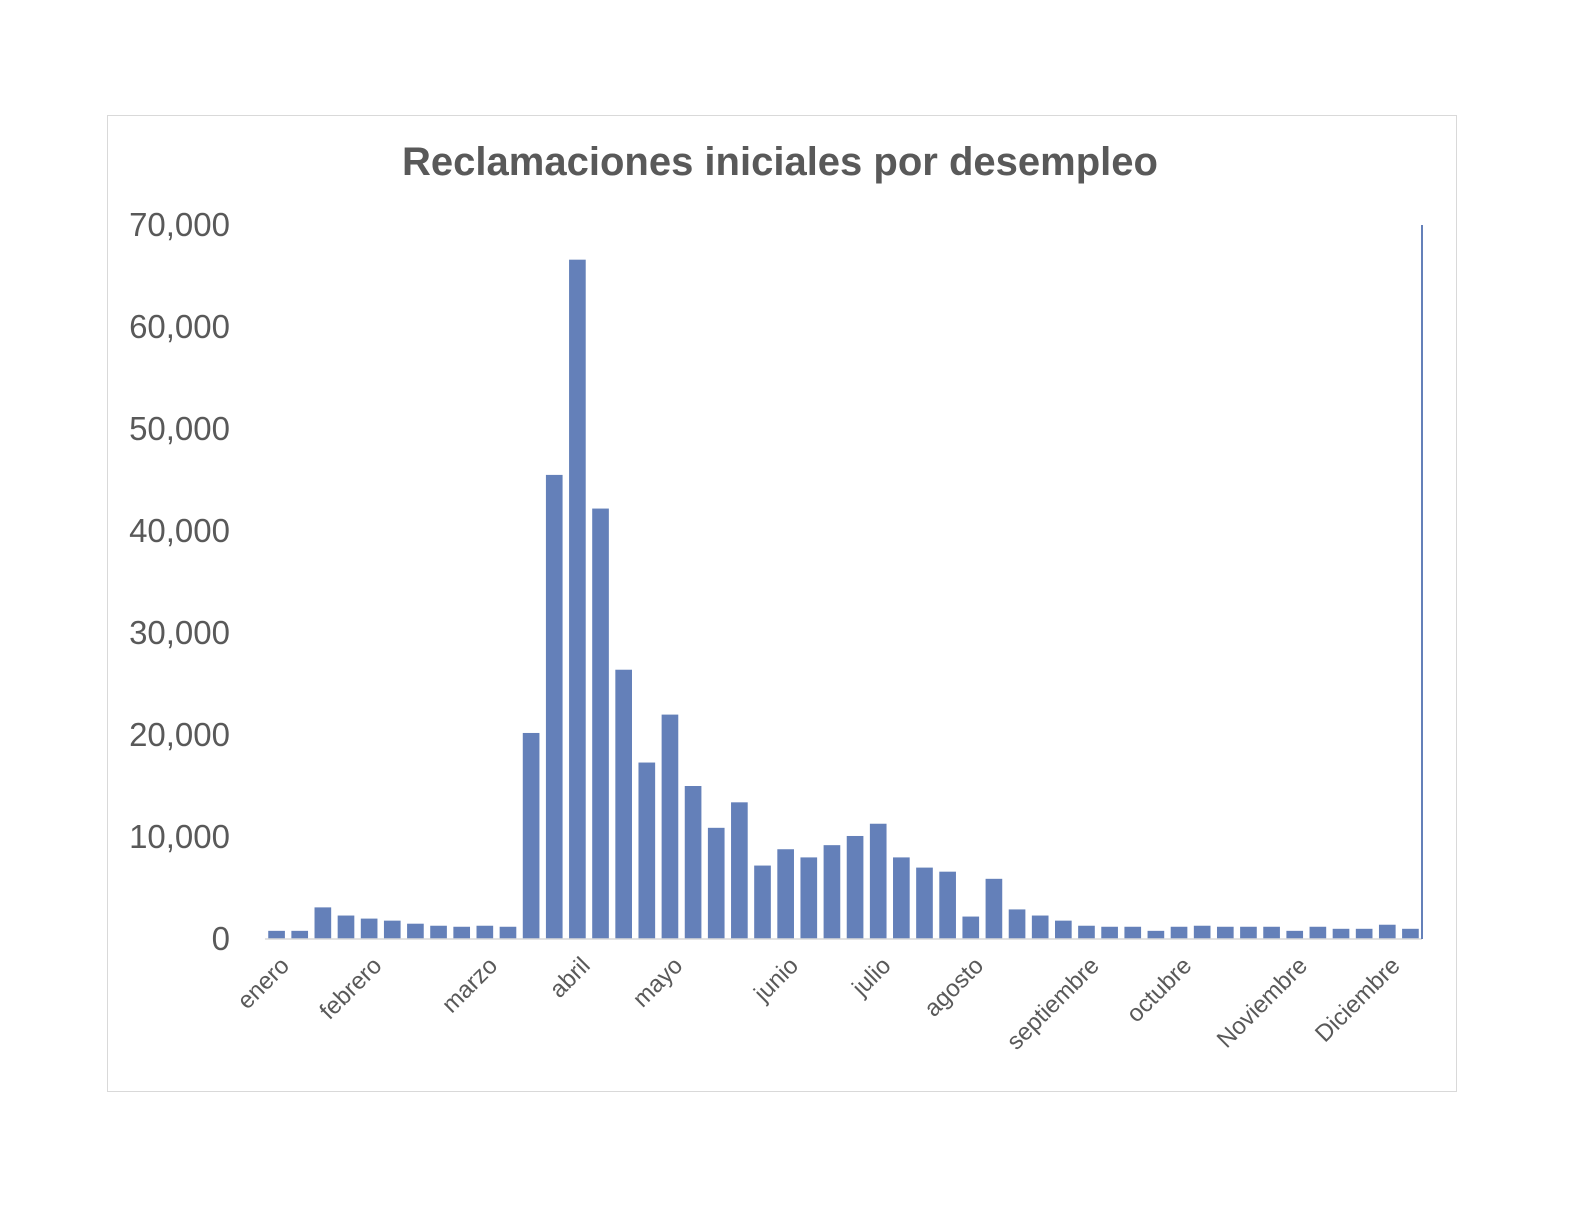  I want to click on x-tick-label: Diciembre, so click(1357, 999).